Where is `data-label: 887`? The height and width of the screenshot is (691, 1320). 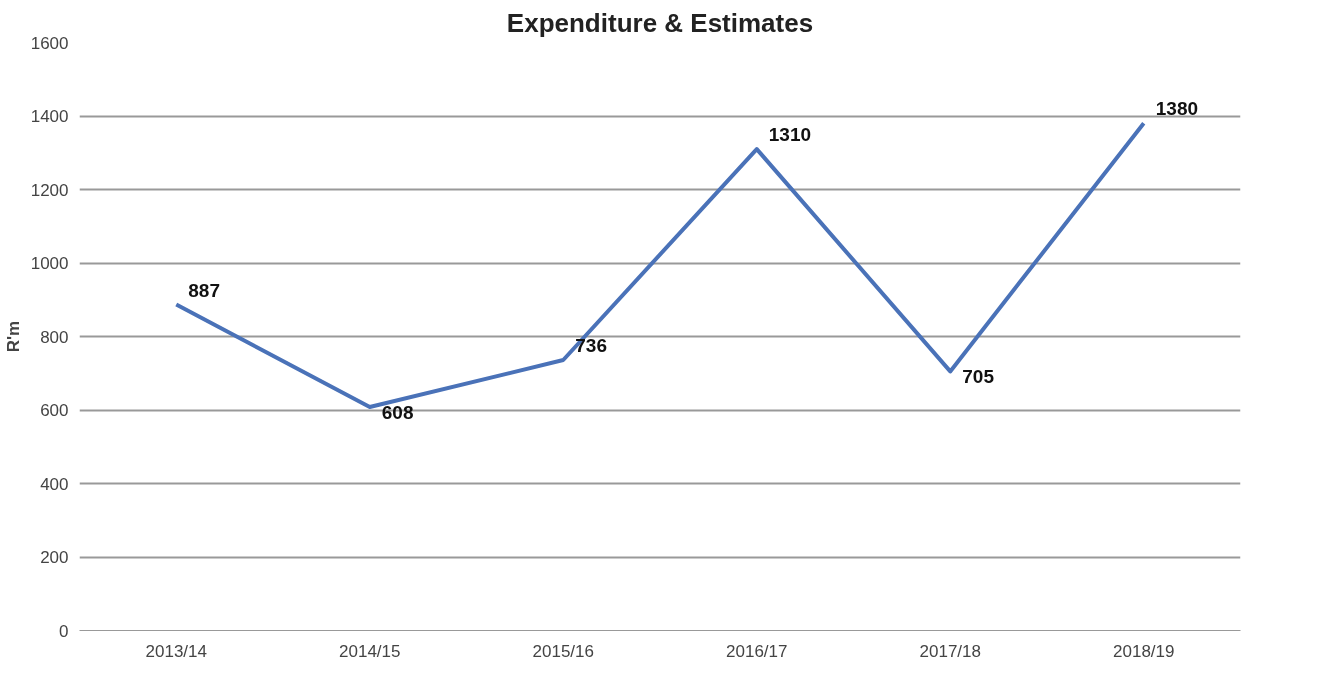 data-label: 887 is located at coordinates (204, 290).